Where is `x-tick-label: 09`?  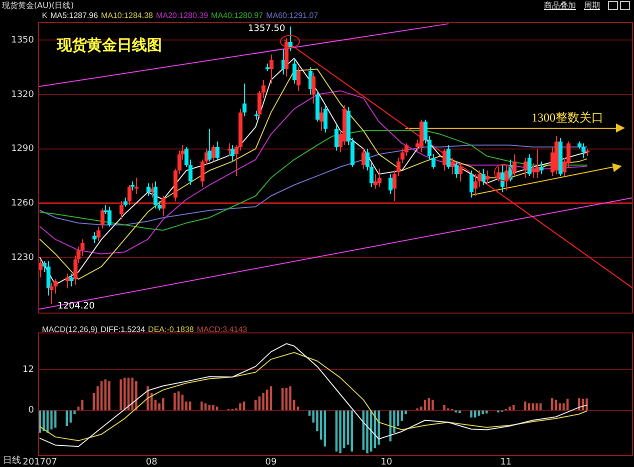 x-tick-label: 09 is located at coordinates (271, 462).